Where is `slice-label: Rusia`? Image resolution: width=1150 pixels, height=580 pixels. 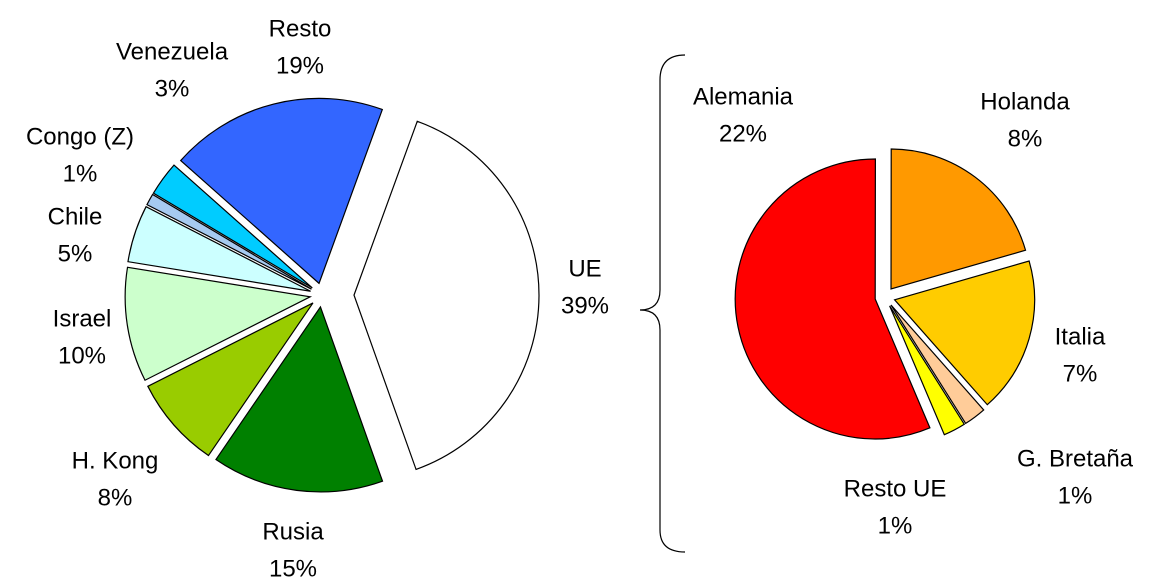
slice-label: Rusia is located at coordinates (293, 531).